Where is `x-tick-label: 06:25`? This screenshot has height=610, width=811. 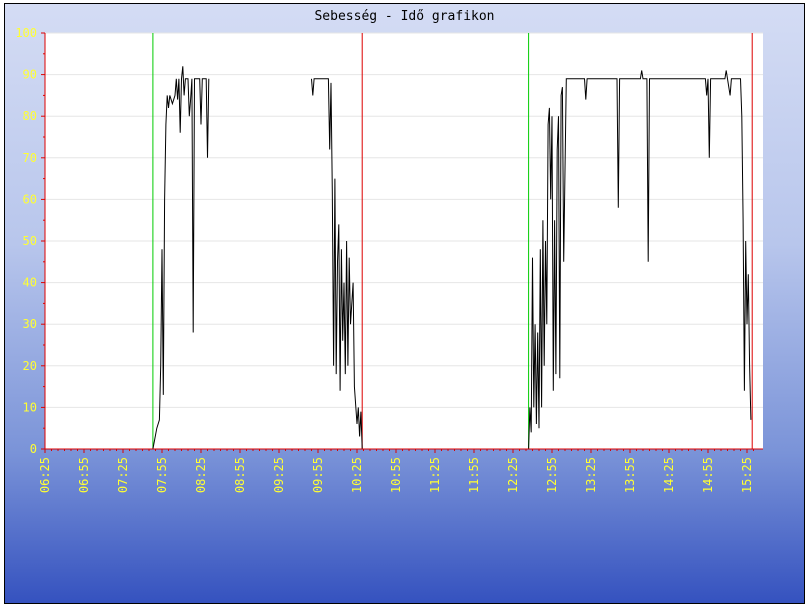
x-tick-label: 06:25 is located at coordinates (45, 475).